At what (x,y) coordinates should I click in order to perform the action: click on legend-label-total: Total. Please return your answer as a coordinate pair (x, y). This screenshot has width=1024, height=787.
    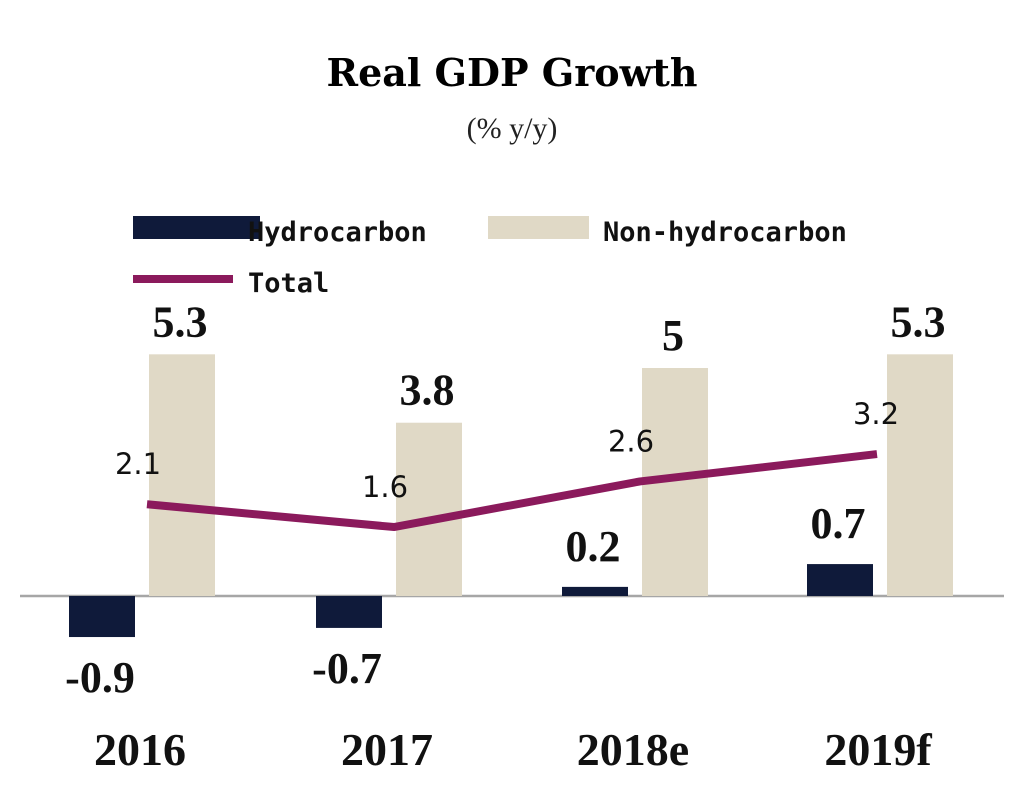
    Looking at the image, I should click on (288, 283).